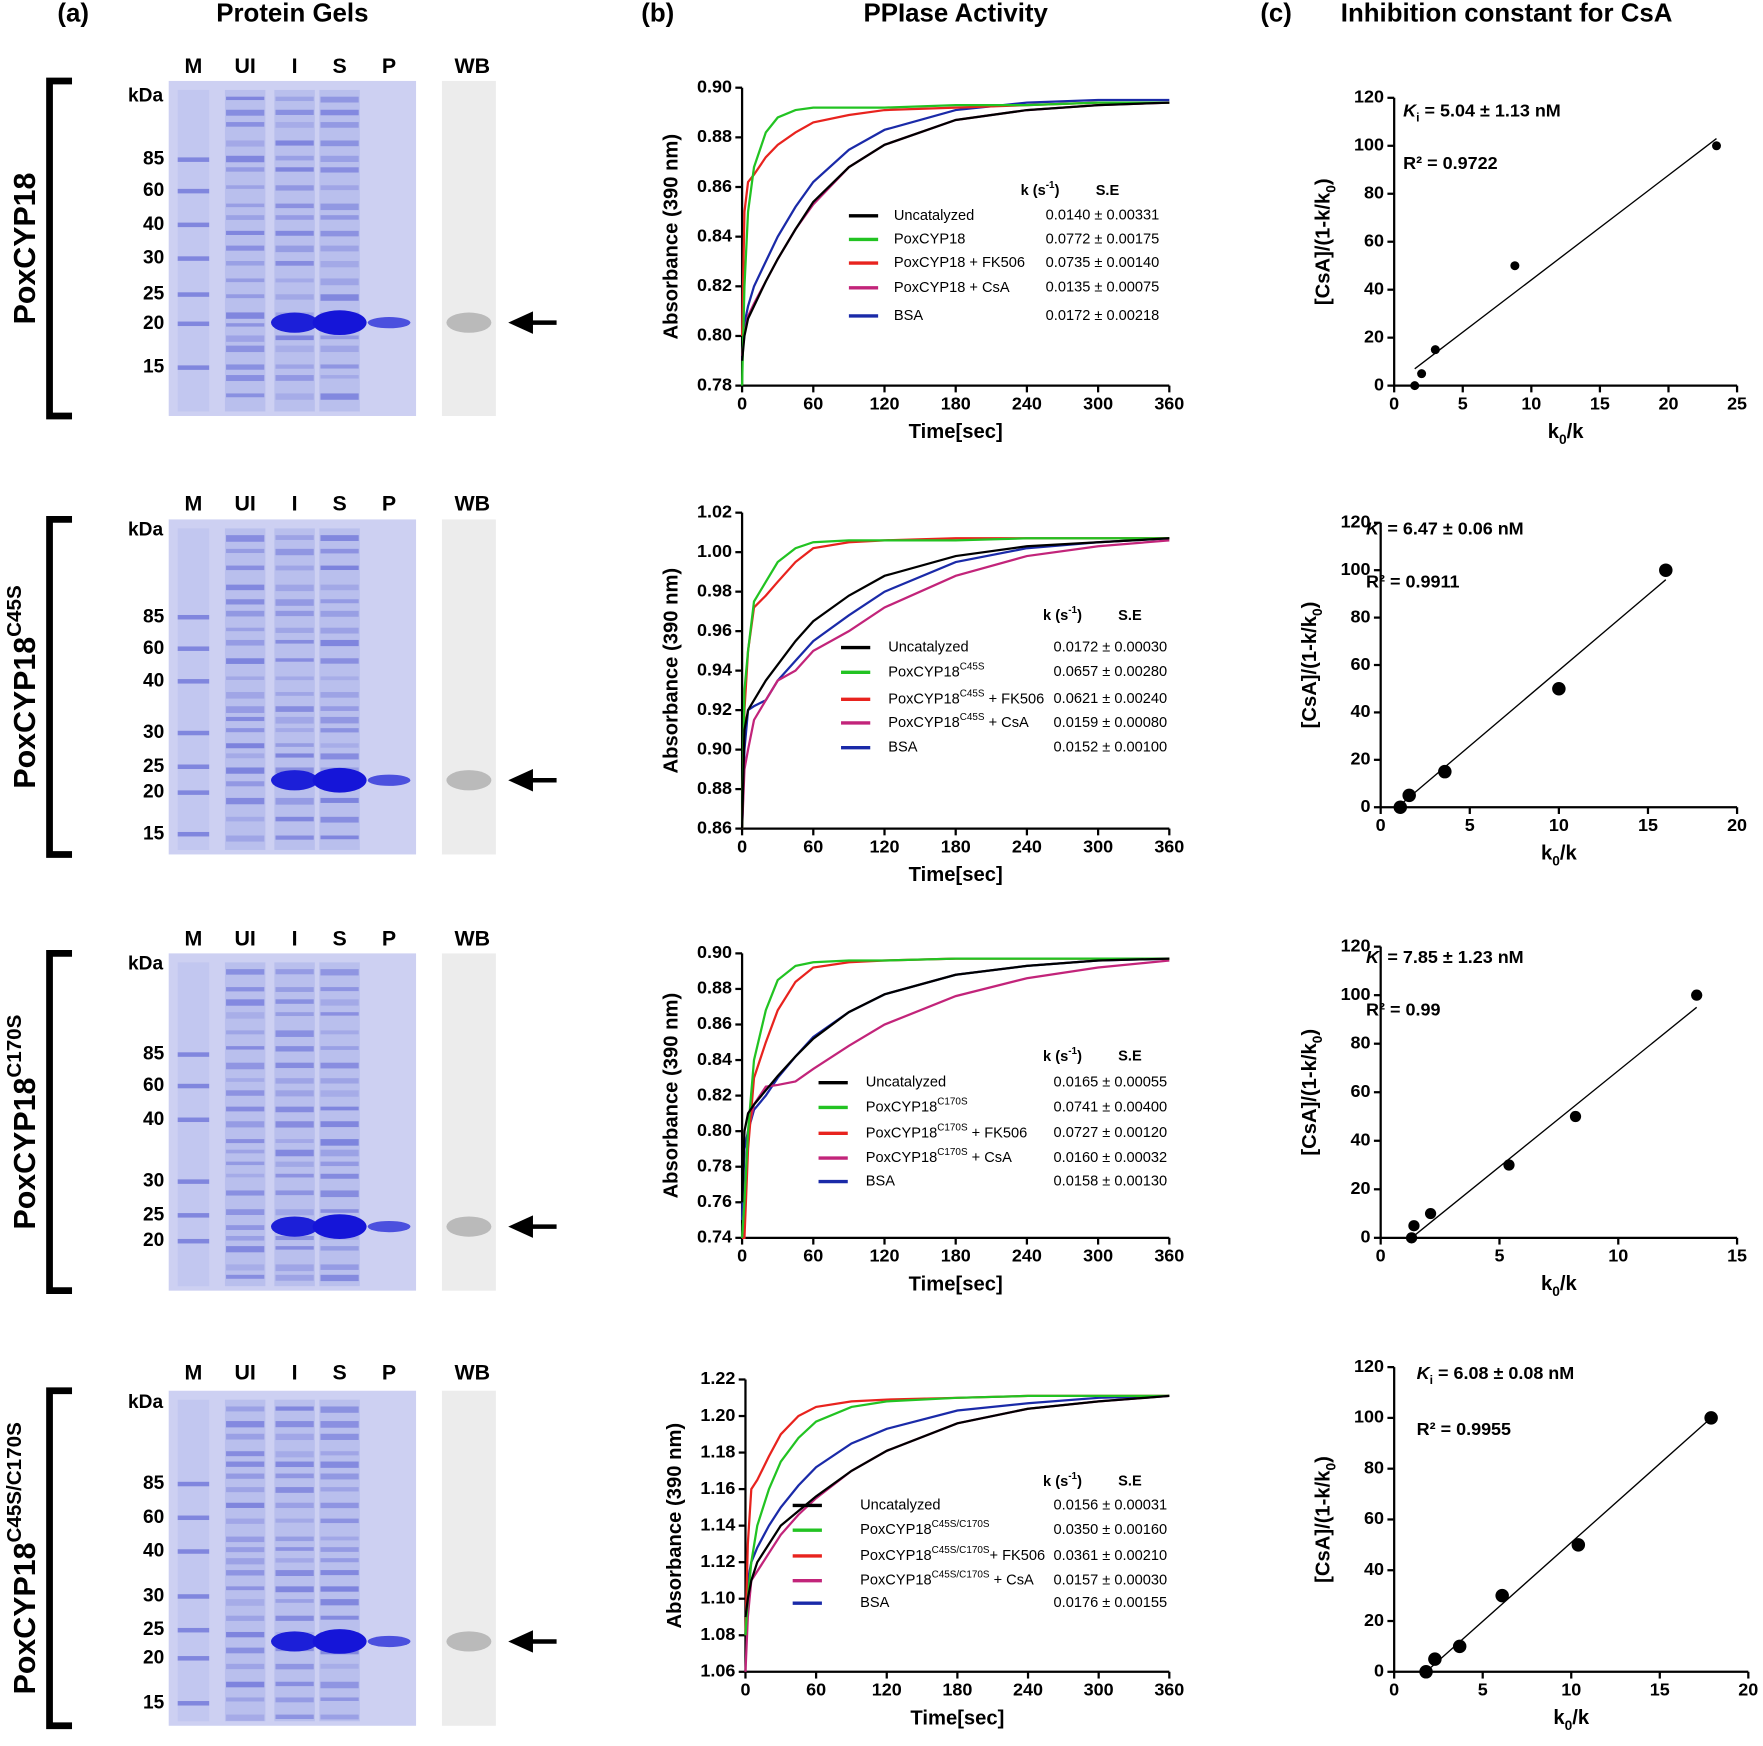 The height and width of the screenshot is (1746, 1763). What do you see at coordinates (1445, 530) in the screenshot?
I see `annotation: Ki = 6.47 ± 0.06 nM` at bounding box center [1445, 530].